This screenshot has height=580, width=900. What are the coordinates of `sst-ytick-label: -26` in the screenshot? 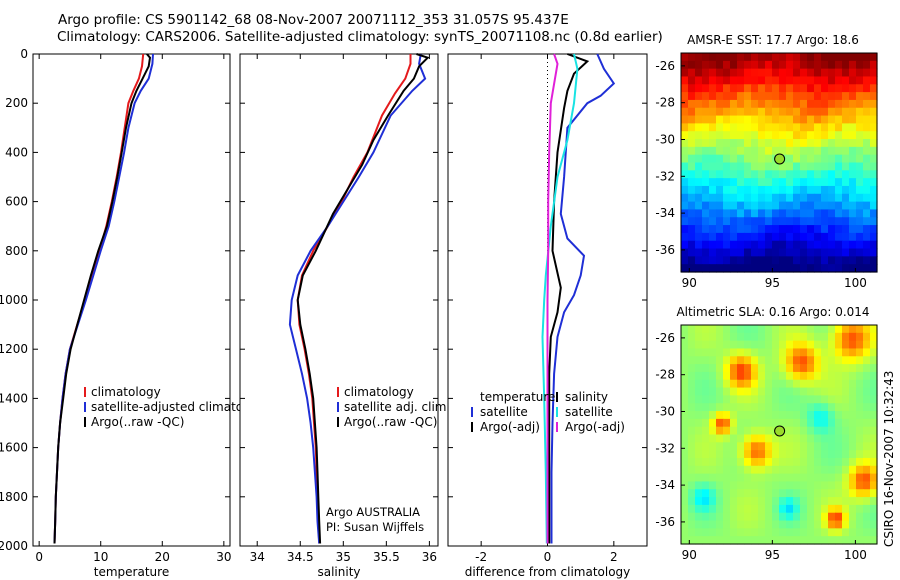 It's located at (665, 66).